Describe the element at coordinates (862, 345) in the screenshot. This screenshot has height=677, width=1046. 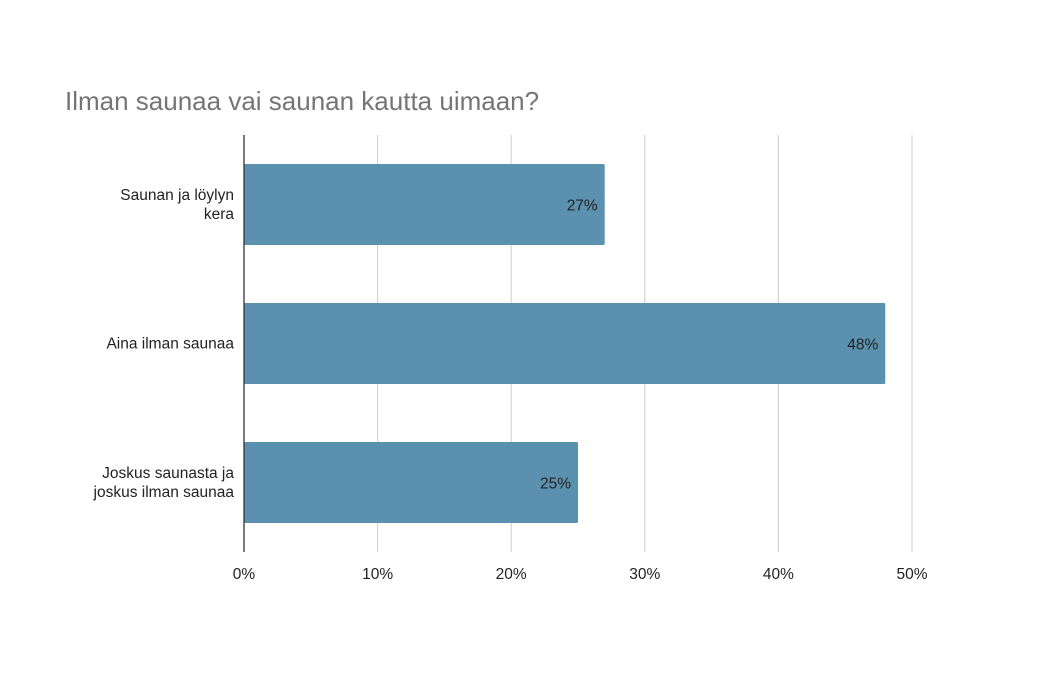
I see `data-label: 48%` at that location.